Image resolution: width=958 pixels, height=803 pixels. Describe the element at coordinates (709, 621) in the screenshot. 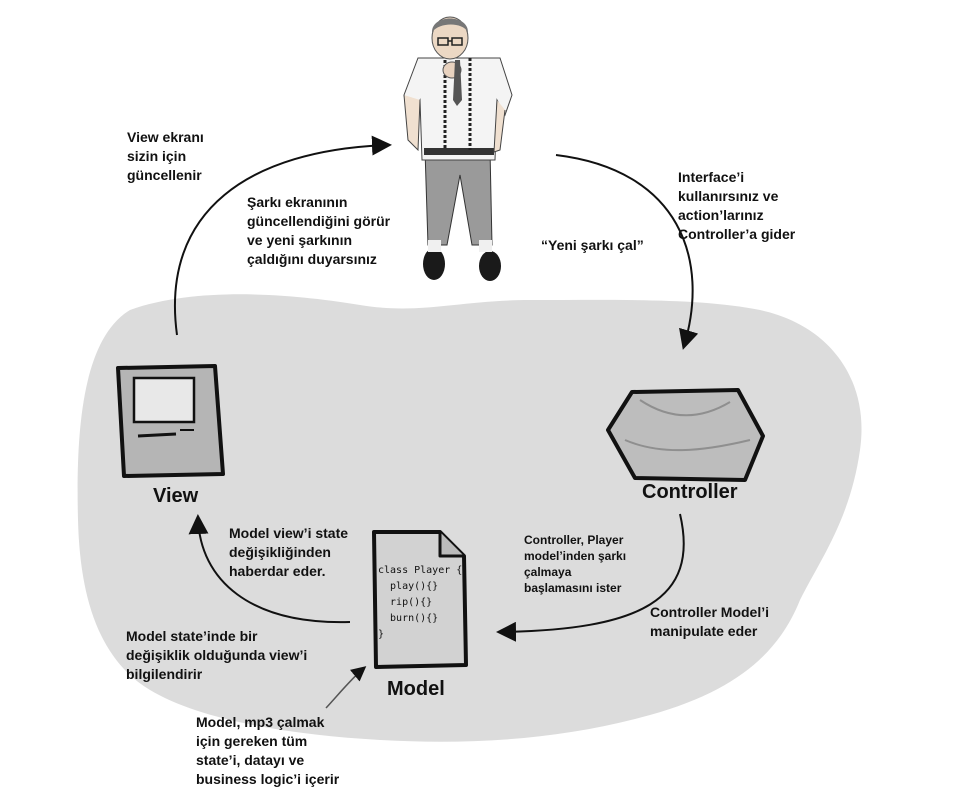

I see `annotation-controller-manipulates: Controller Model’i manipulate eder` at that location.